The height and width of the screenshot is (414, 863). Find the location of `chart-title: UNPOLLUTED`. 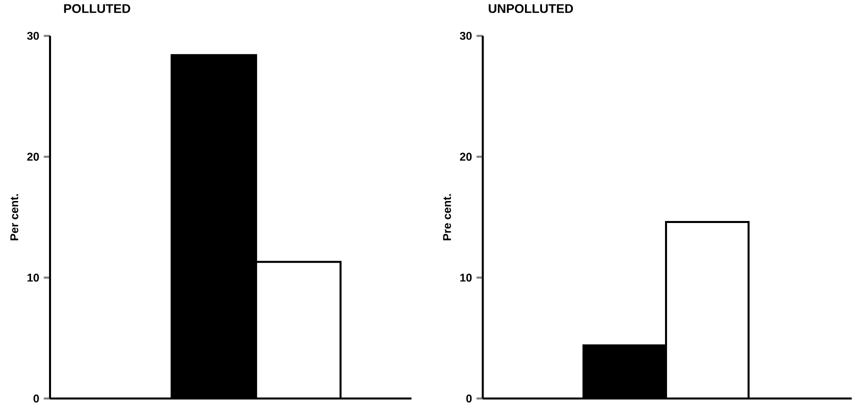

chart-title: UNPOLLUTED is located at coordinates (530, 9).